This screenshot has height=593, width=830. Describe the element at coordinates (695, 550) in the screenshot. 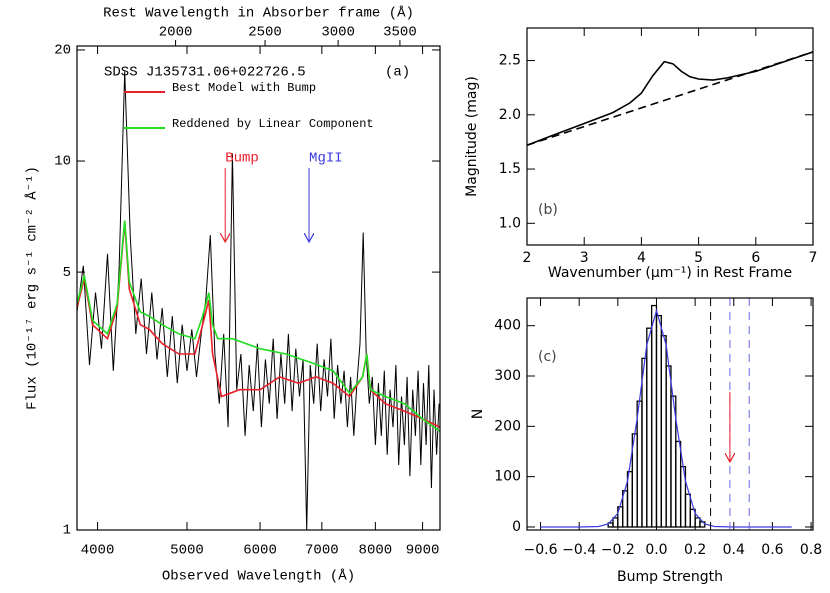

I see `x-tick-label: 0.2` at that location.